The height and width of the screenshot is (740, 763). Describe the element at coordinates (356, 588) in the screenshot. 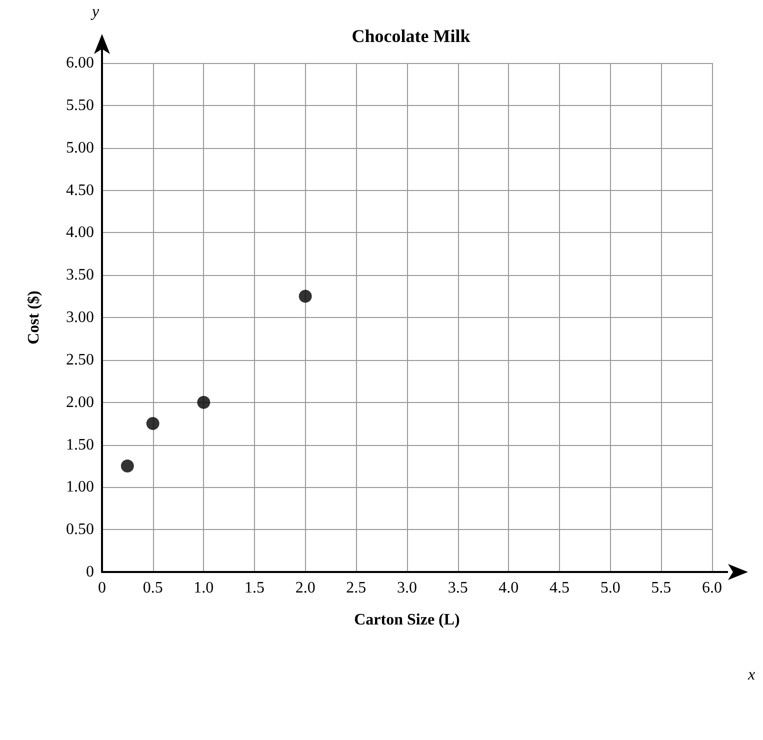

I see `x-tick-label: 2.5` at that location.